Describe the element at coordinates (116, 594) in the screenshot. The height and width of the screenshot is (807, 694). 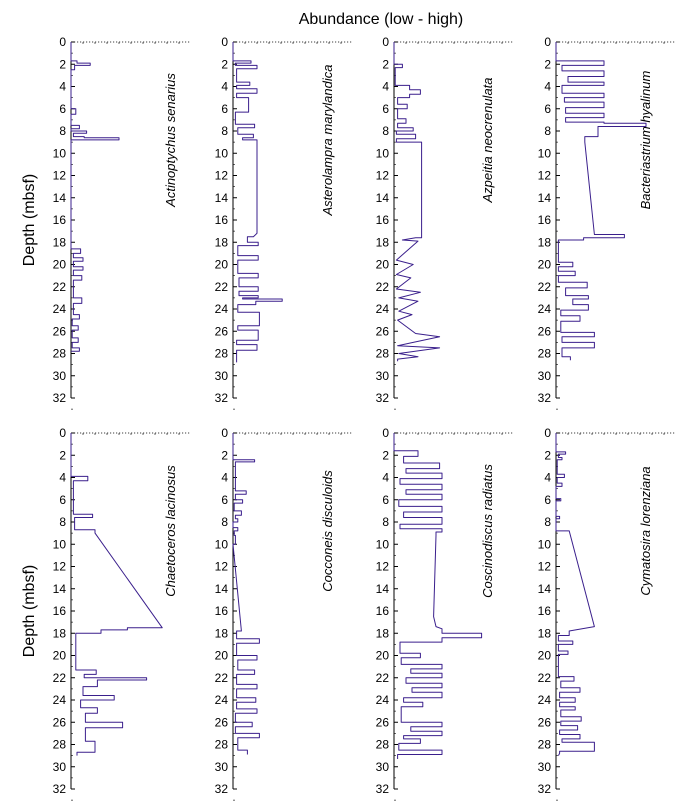
I see `abundance-trace-chaetoceros-lacinosus` at that location.